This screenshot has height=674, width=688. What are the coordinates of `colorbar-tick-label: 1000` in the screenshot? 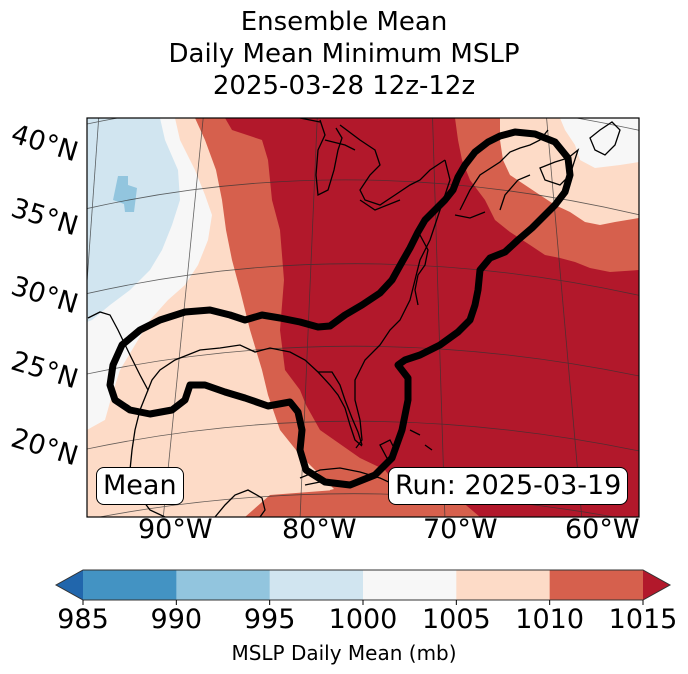 It's located at (363, 619).